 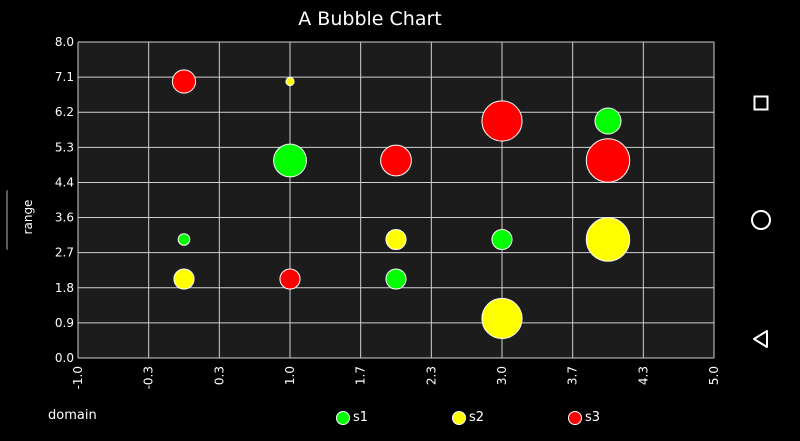 I want to click on y-tick-label: 2.7, so click(x=64, y=253).